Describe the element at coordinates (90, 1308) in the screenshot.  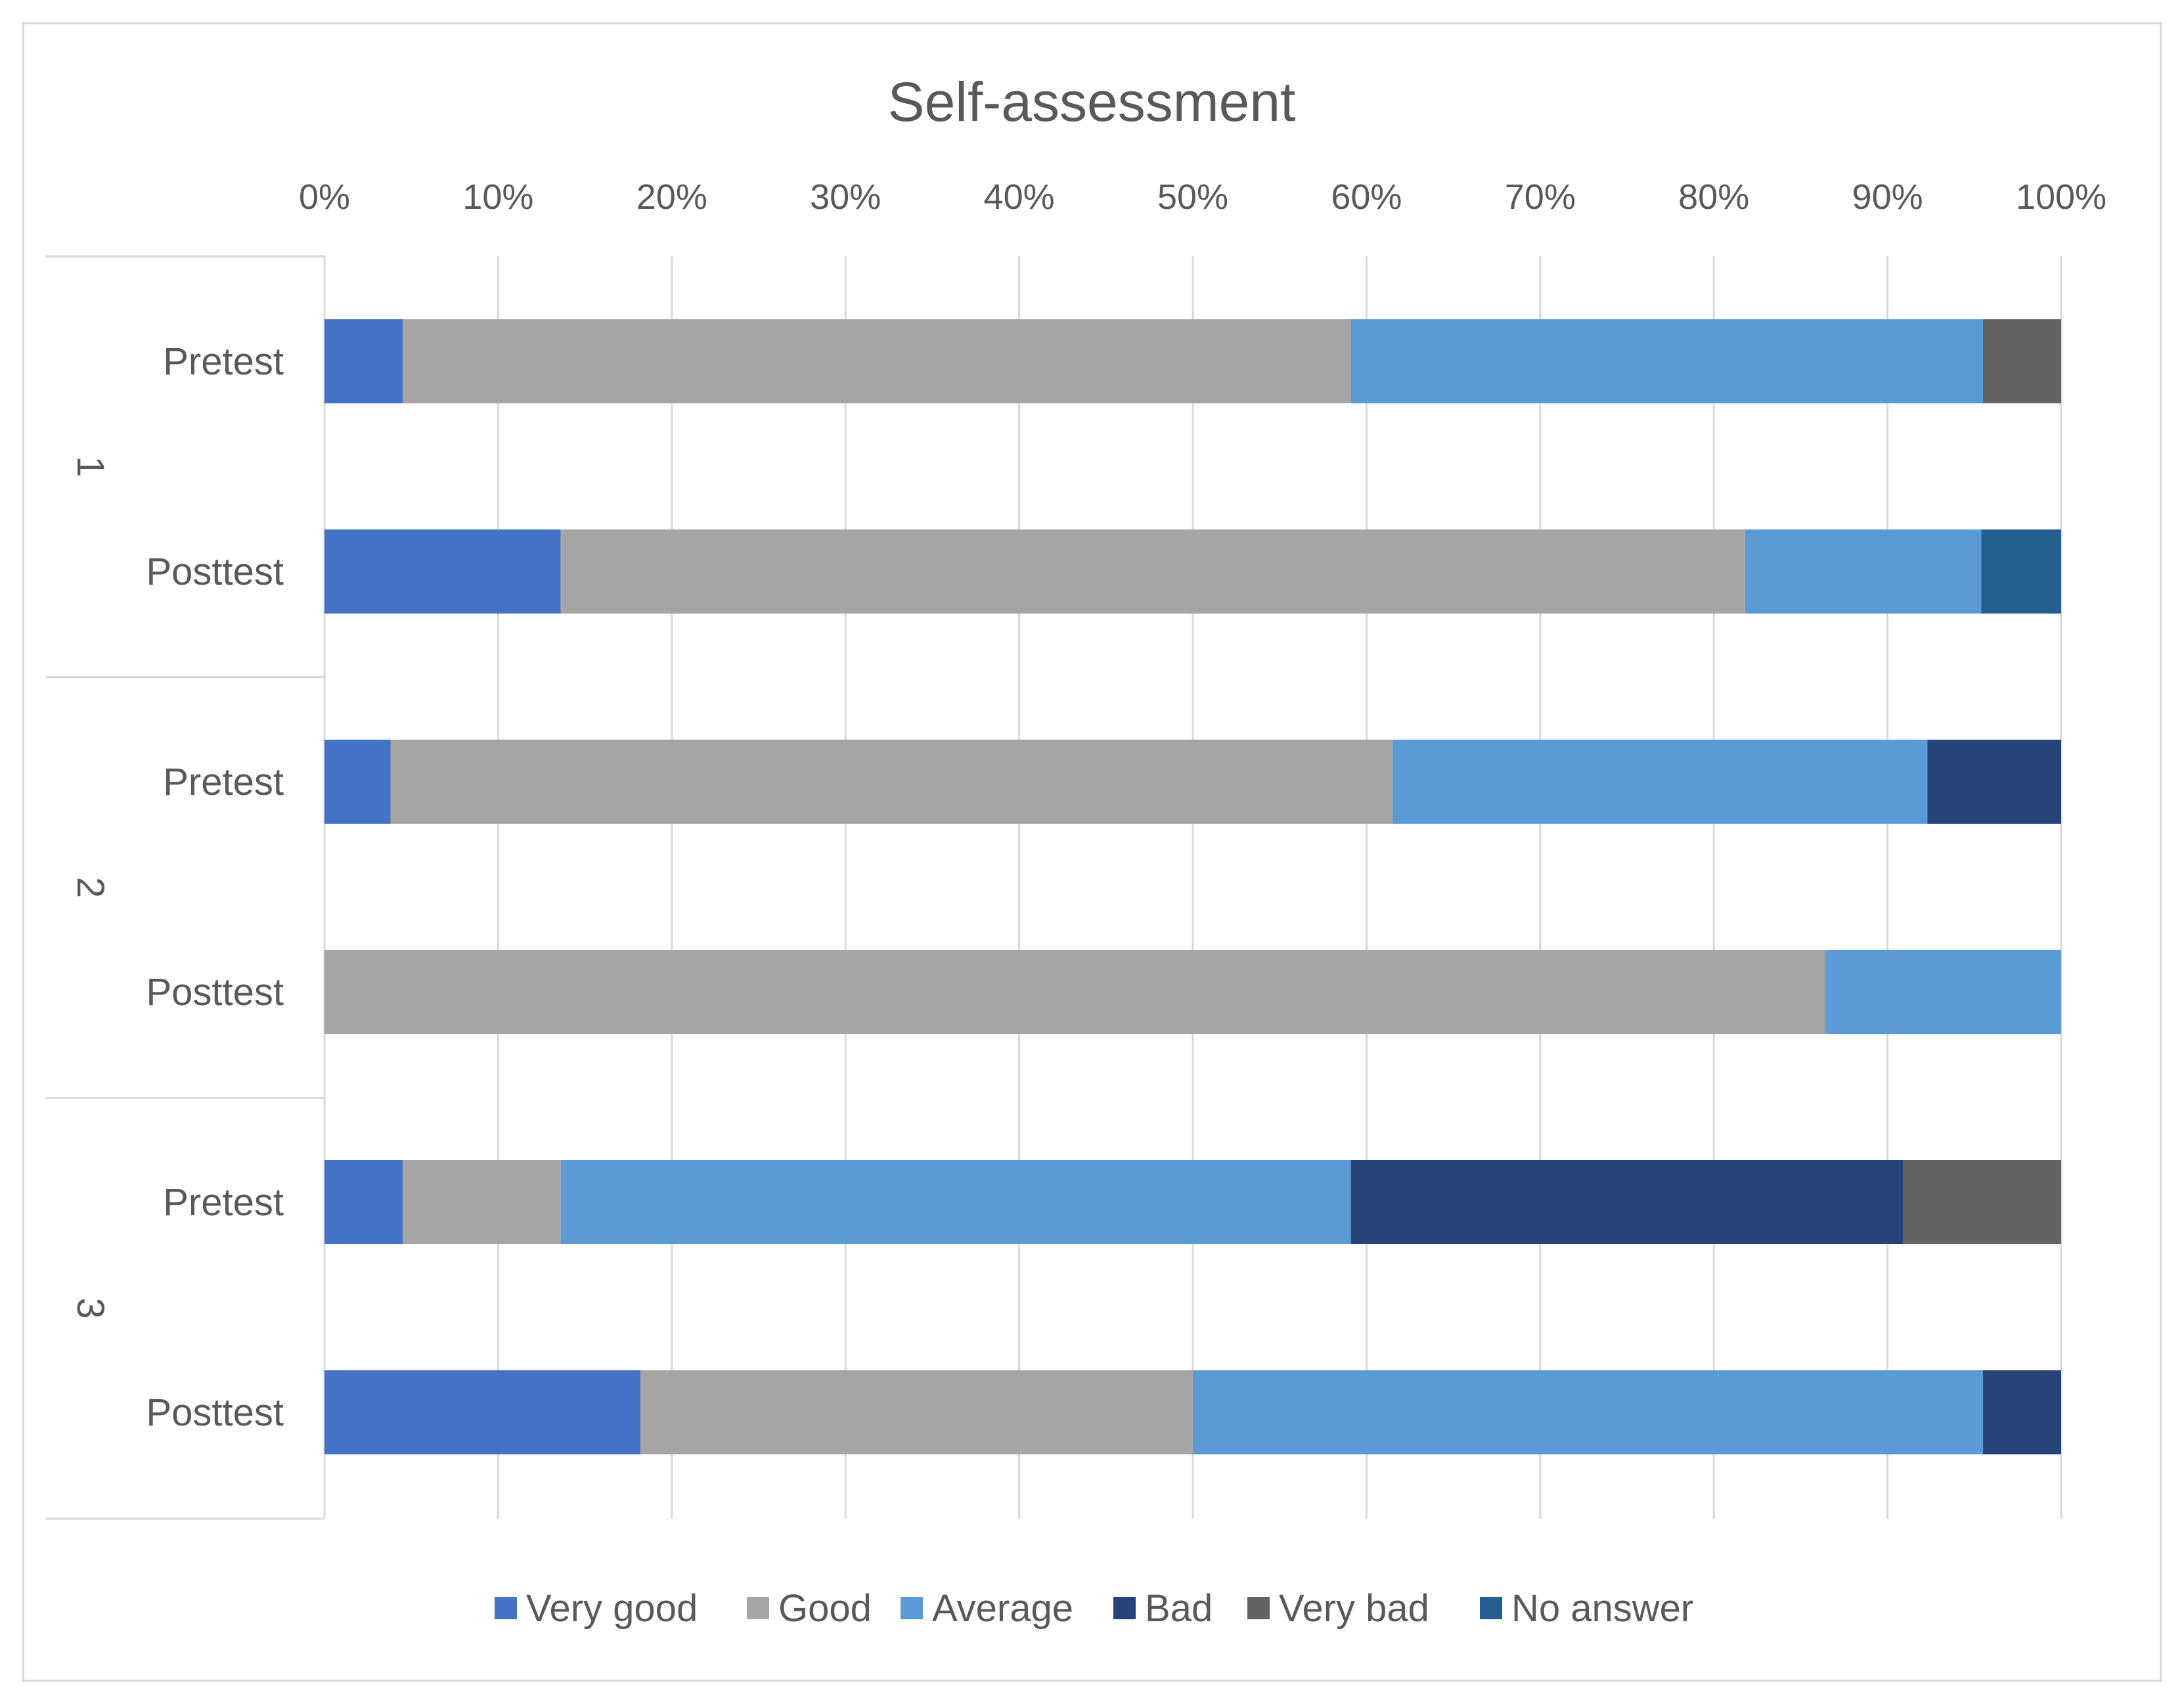
I see `group-label: 3` at that location.